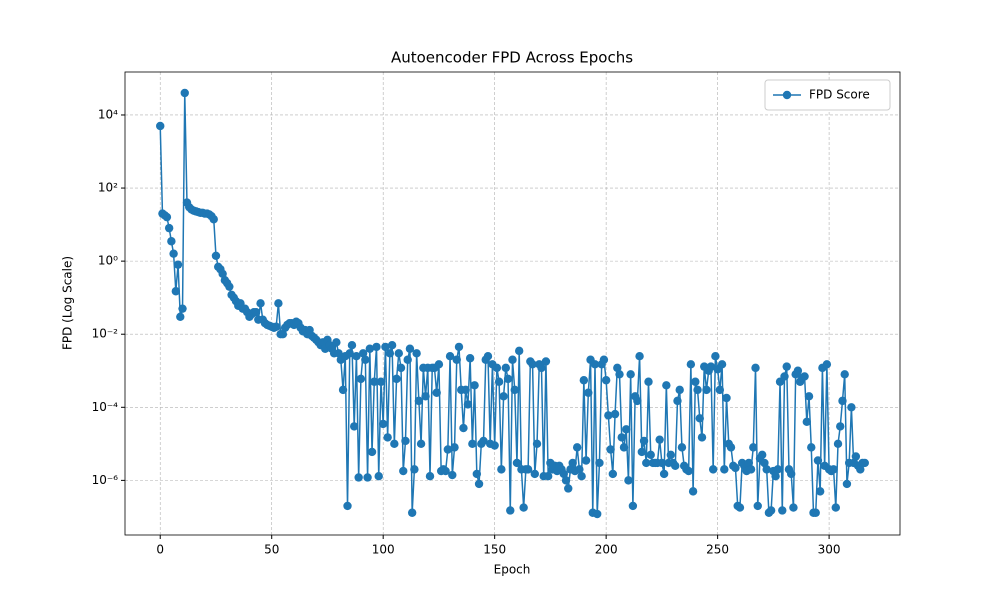 Image resolution: width=1000 pixels, height=600 pixels. Describe the element at coordinates (829, 550) in the screenshot. I see `x-tick-label: 300` at that location.